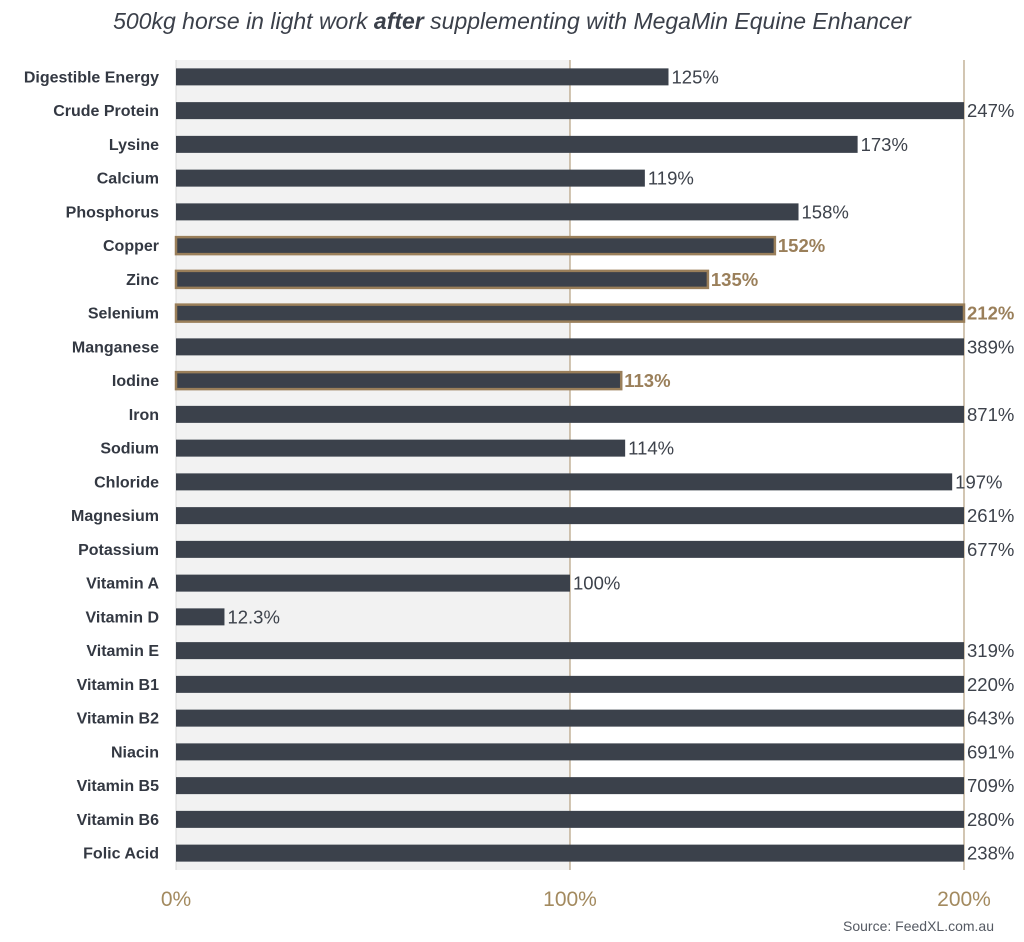 Image resolution: width=1024 pixels, height=942 pixels. Describe the element at coordinates (990, 515) in the screenshot. I see `value-label: 261%` at that location.